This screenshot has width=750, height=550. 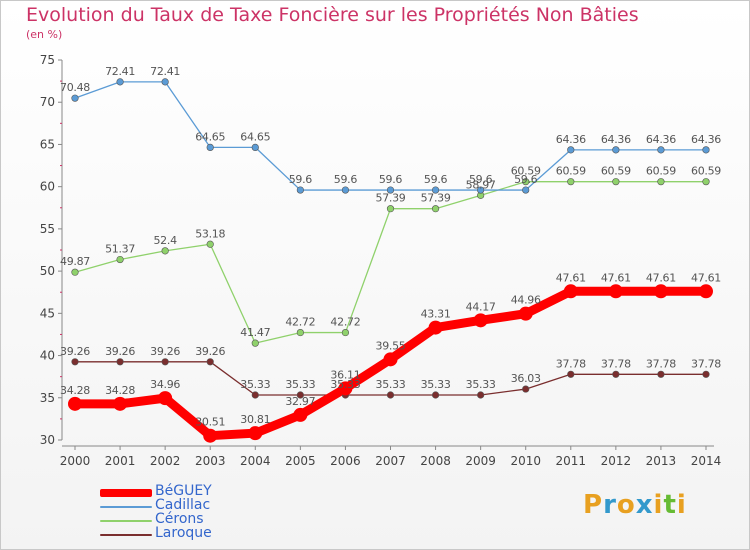 What do you see at coordinates (706, 461) in the screenshot?
I see `x-tick-label: 2014` at bounding box center [706, 461].